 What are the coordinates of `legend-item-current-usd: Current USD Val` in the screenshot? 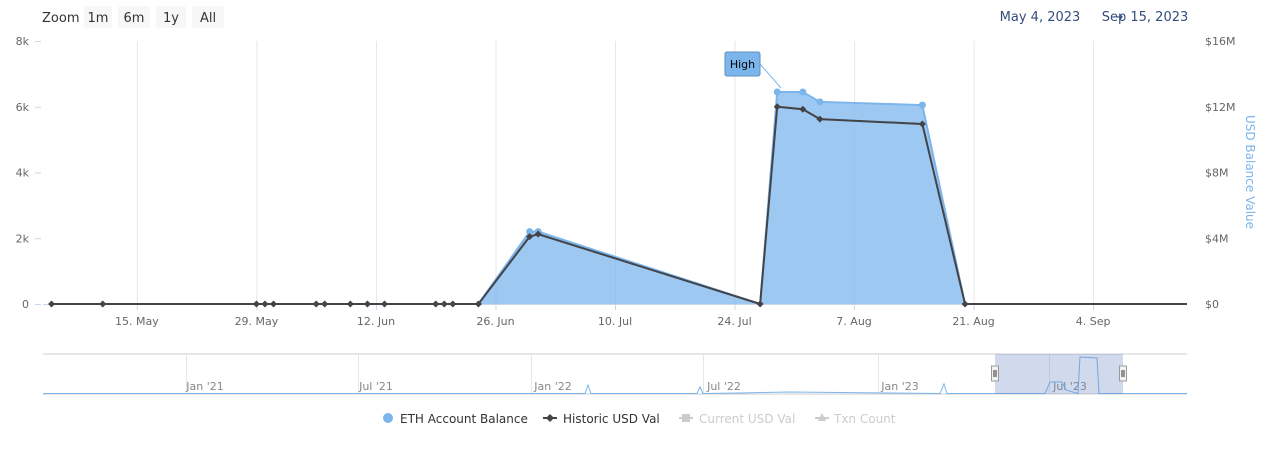 It's located at (737, 419).